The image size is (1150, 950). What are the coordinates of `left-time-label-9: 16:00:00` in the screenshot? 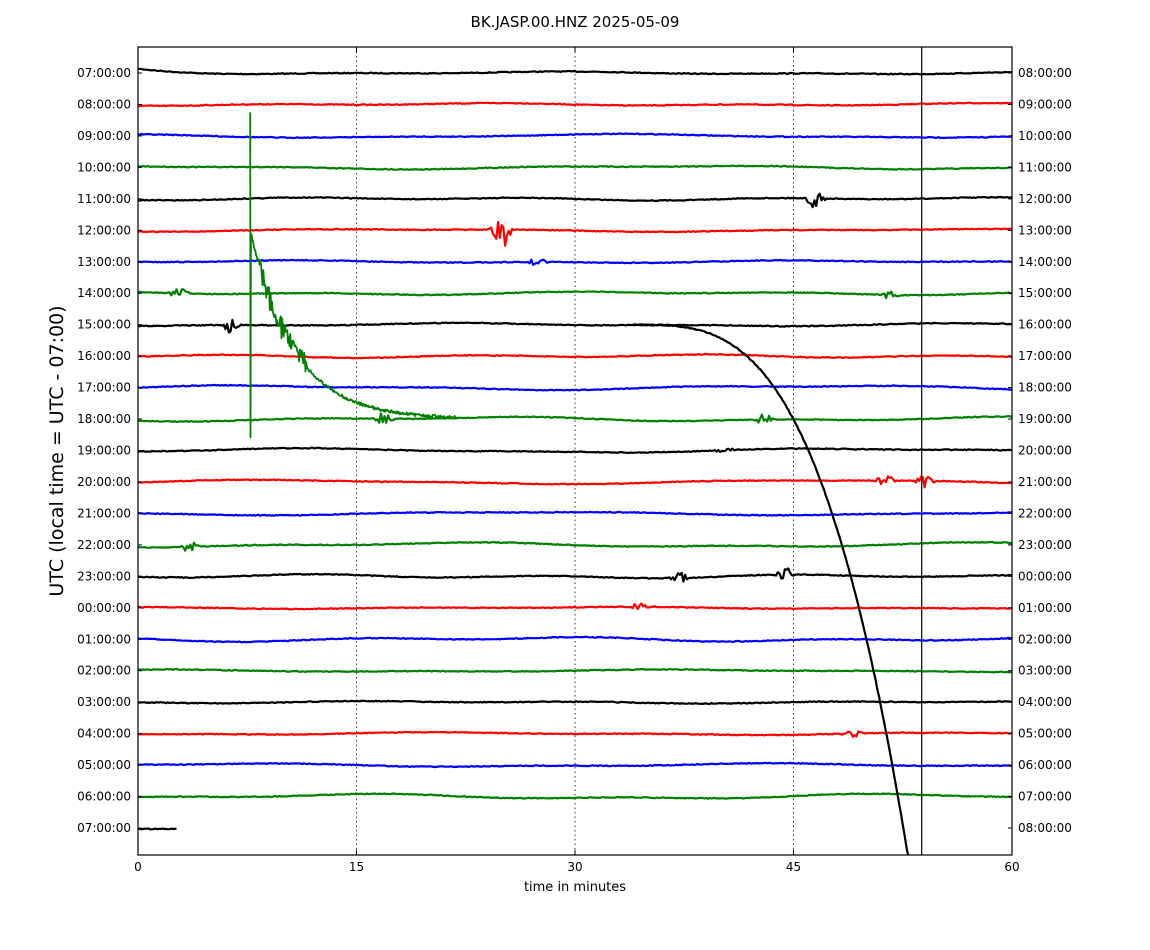 It's located at (104, 356).